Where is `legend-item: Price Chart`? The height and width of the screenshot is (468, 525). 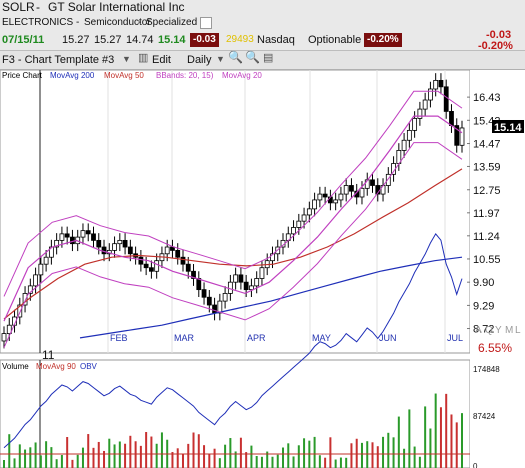 legend-item: Price Chart is located at coordinates (22, 75).